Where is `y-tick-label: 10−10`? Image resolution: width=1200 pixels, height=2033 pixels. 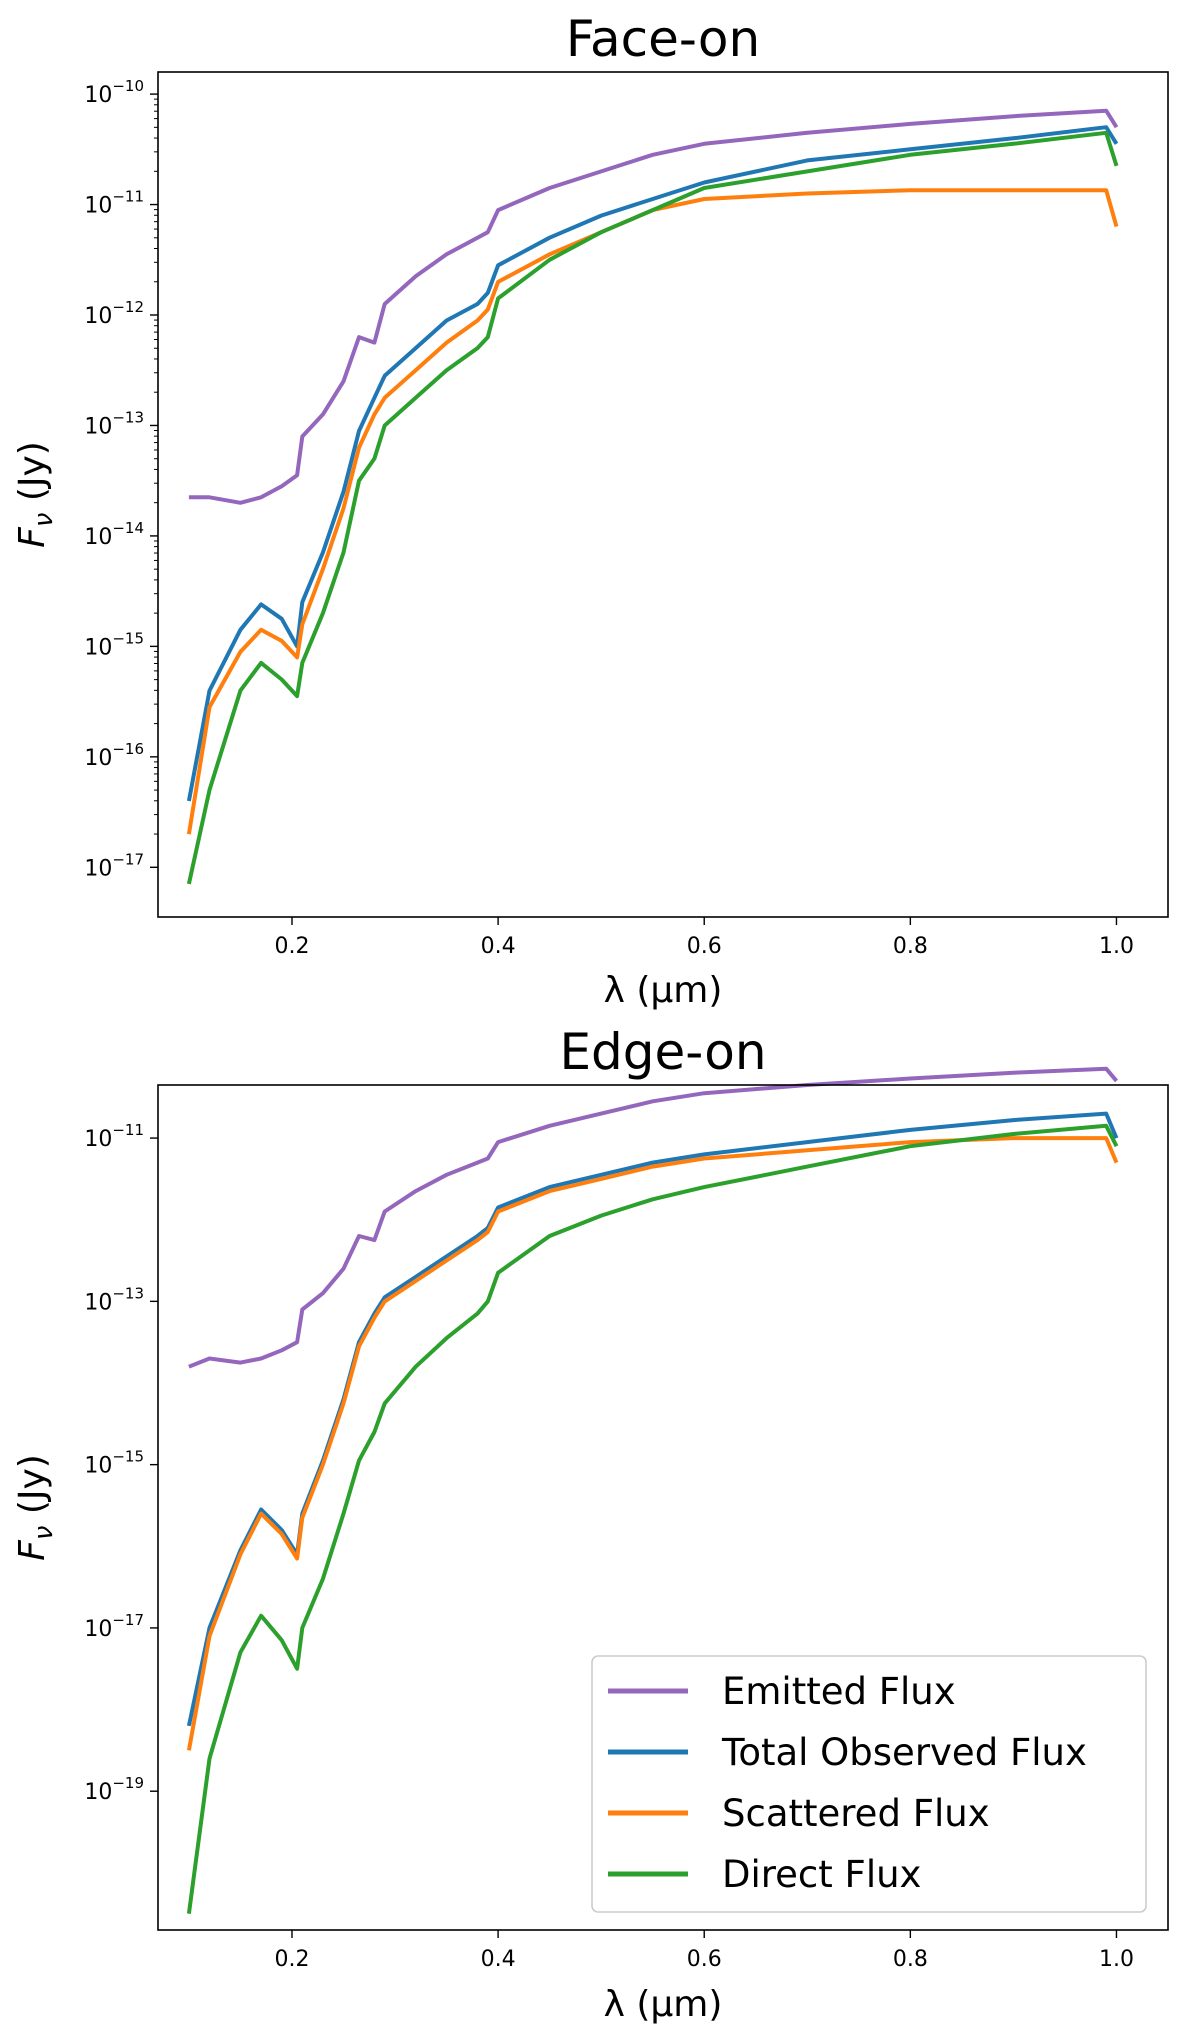
y-tick-label: 10−10 is located at coordinates (114, 92).